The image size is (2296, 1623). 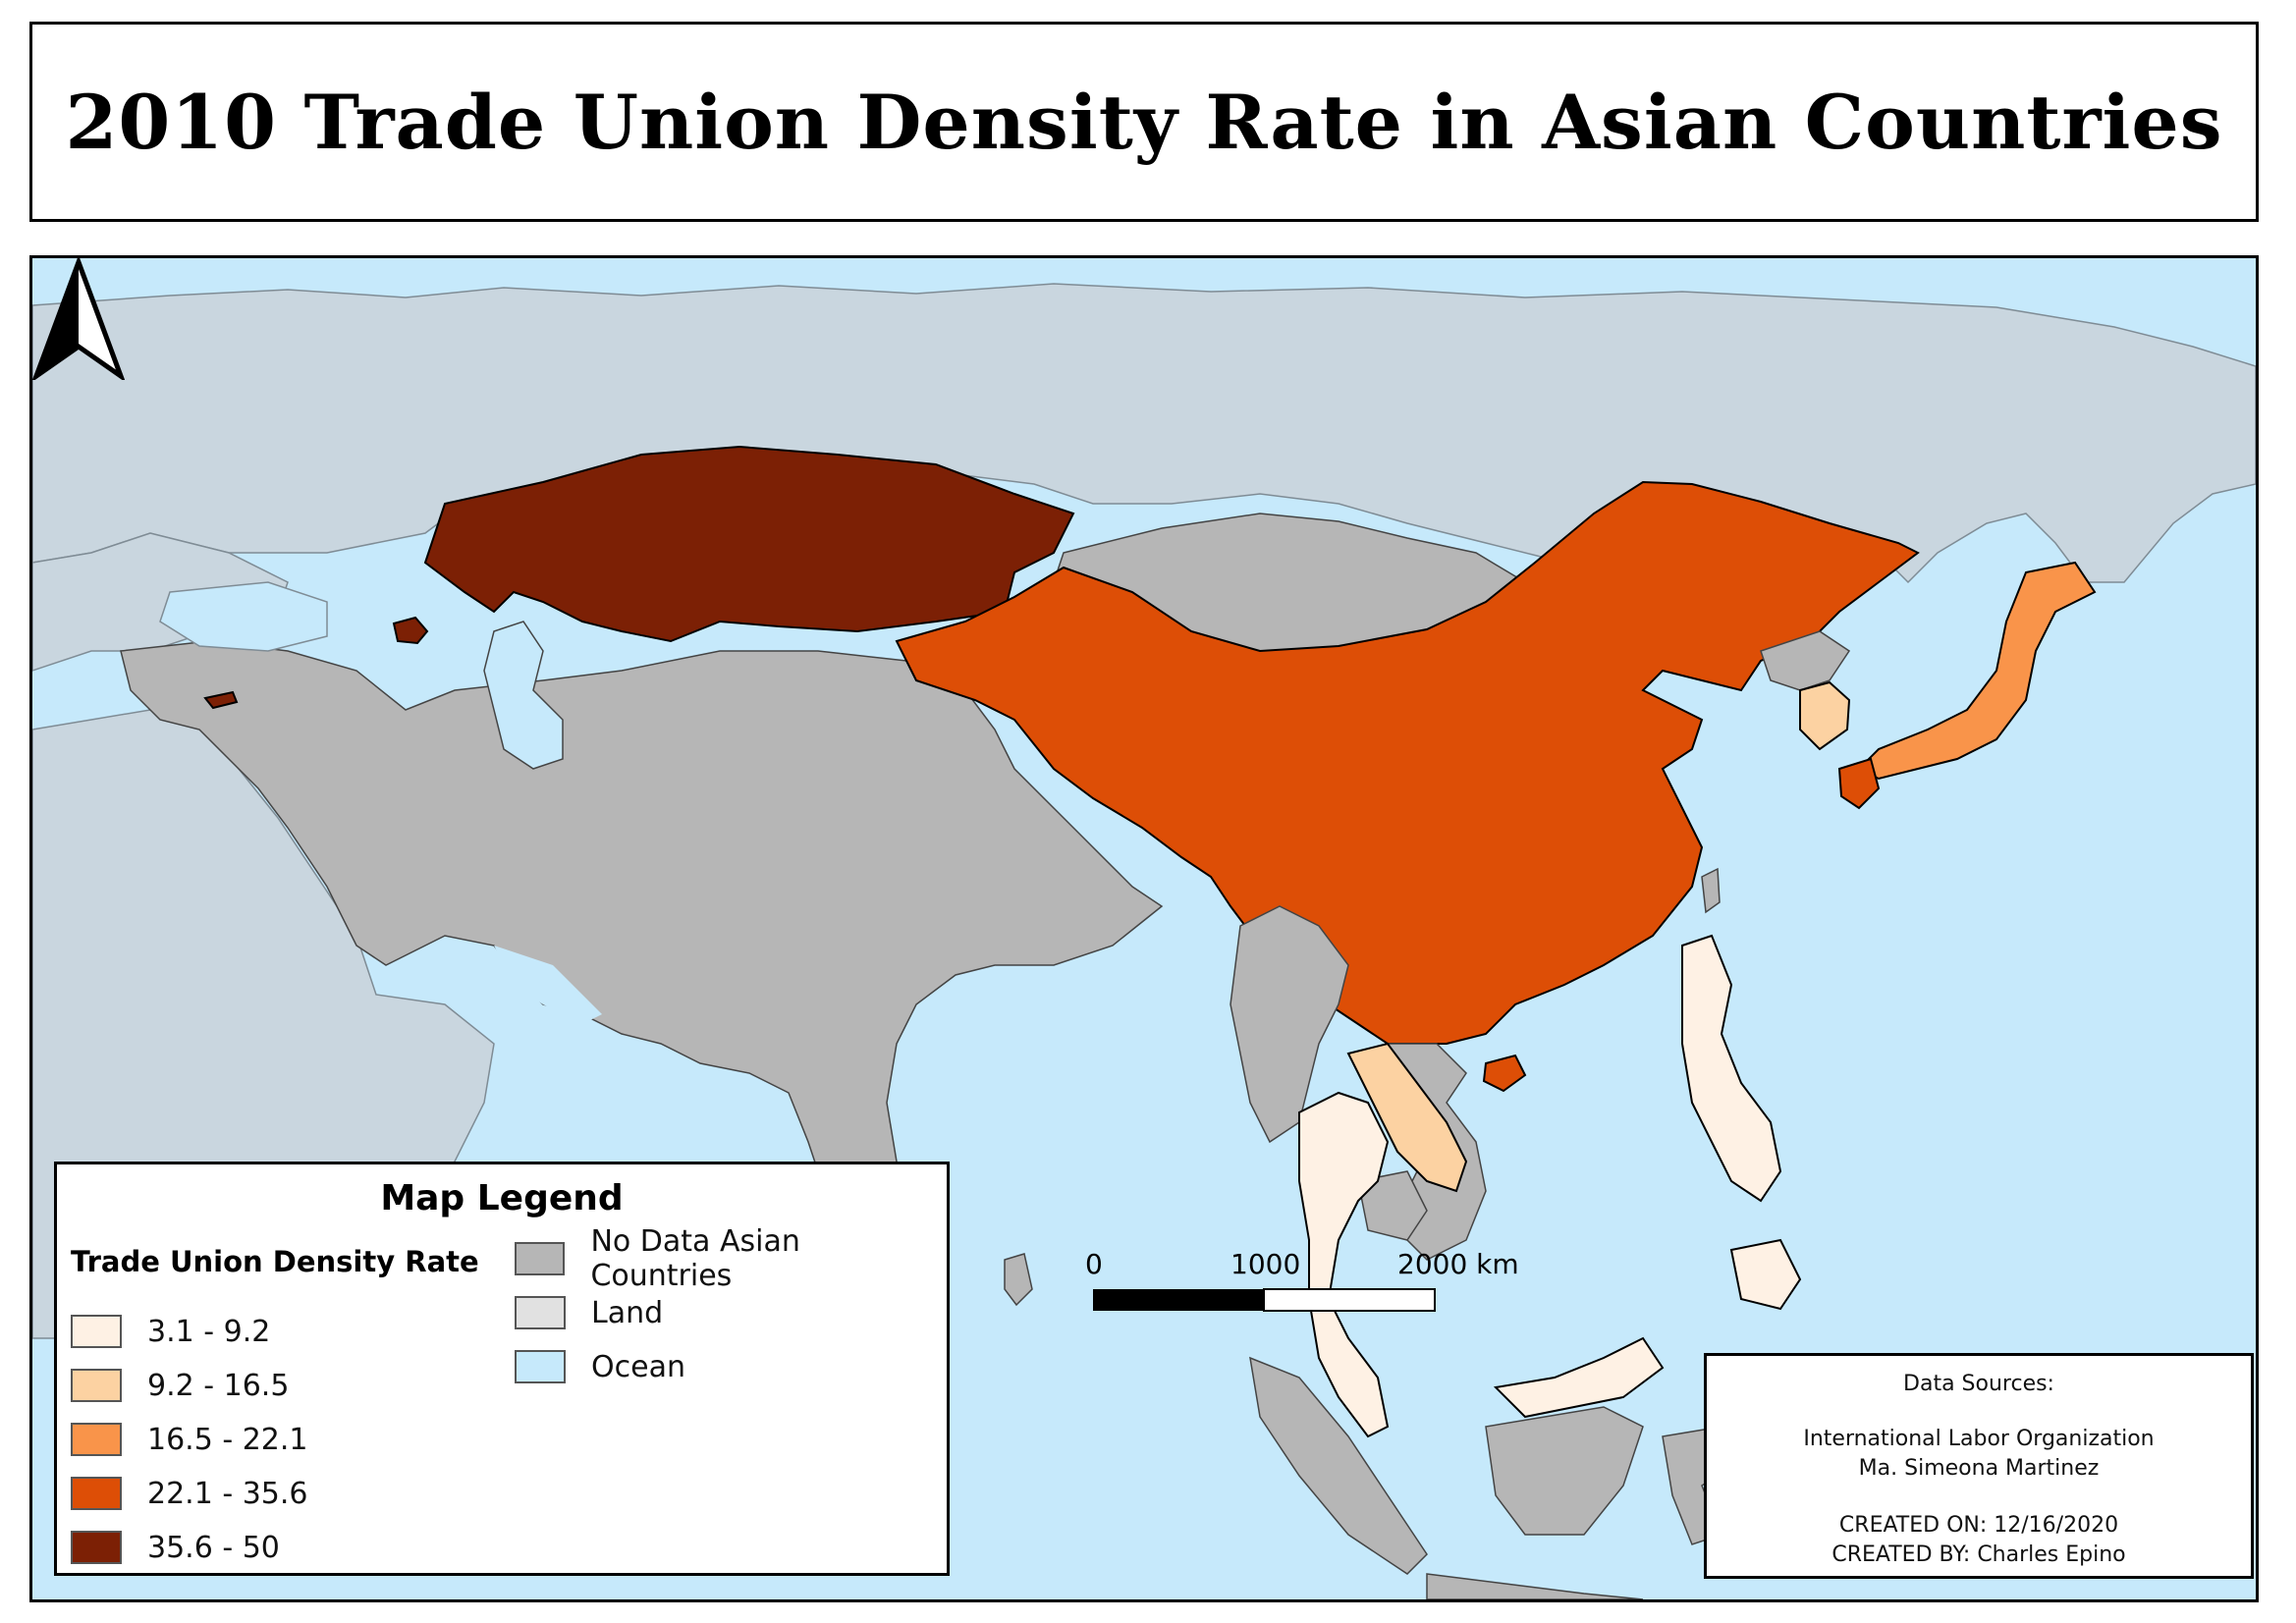 What do you see at coordinates (221, 700) in the screenshot?
I see `cyprus` at bounding box center [221, 700].